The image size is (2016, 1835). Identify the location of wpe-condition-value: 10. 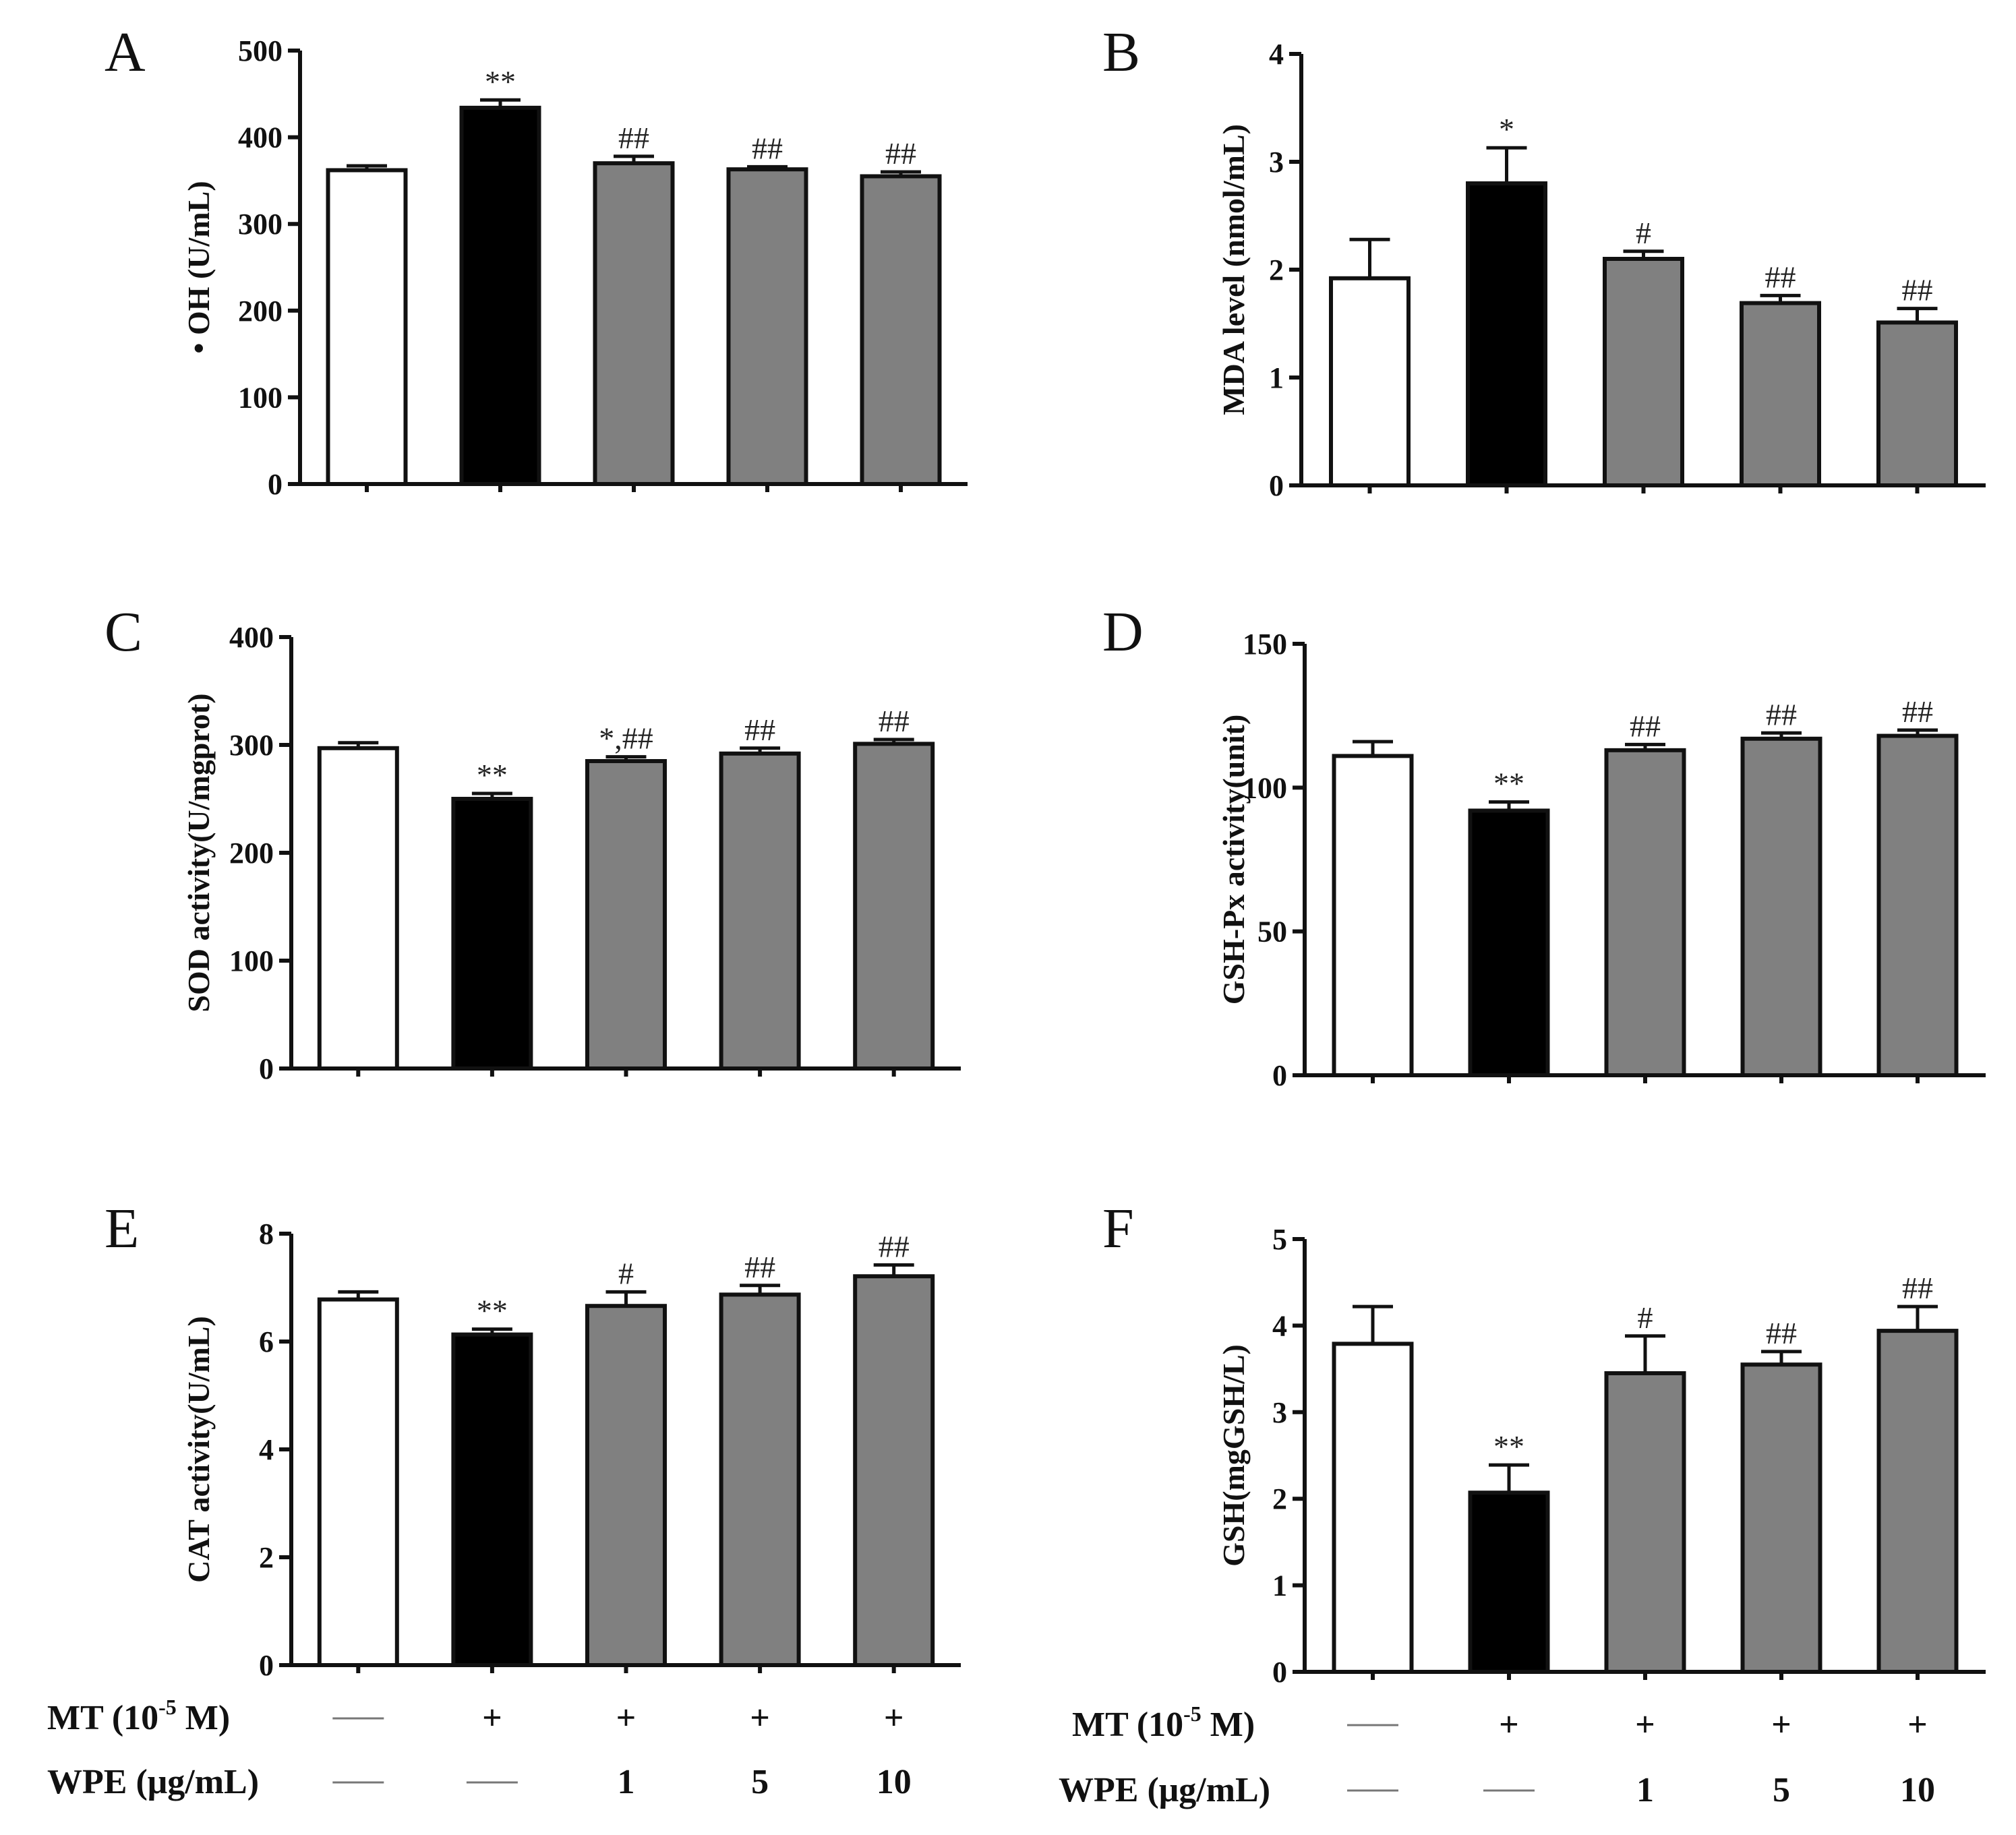
(1917, 1790).